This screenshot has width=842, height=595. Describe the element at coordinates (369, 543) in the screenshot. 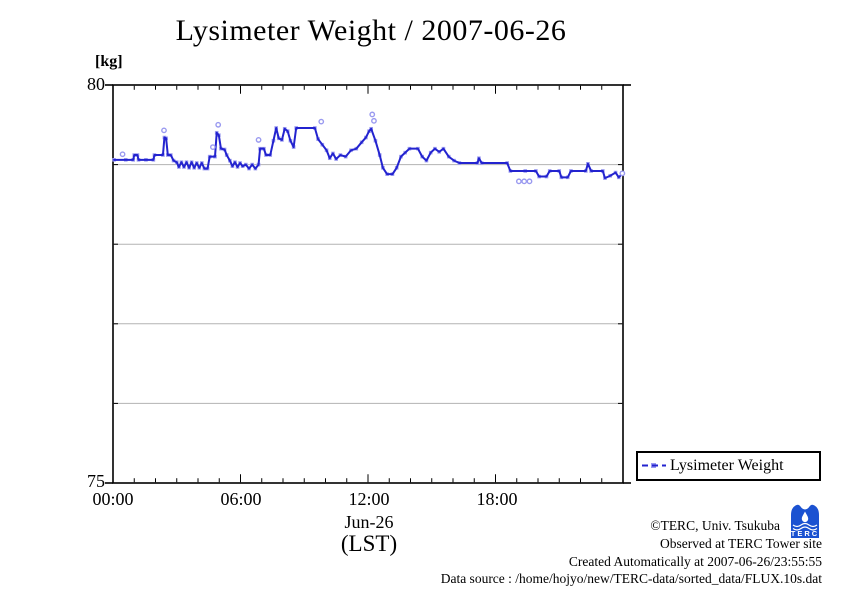

I see `x-axis-timezone-label: (LST)` at that location.